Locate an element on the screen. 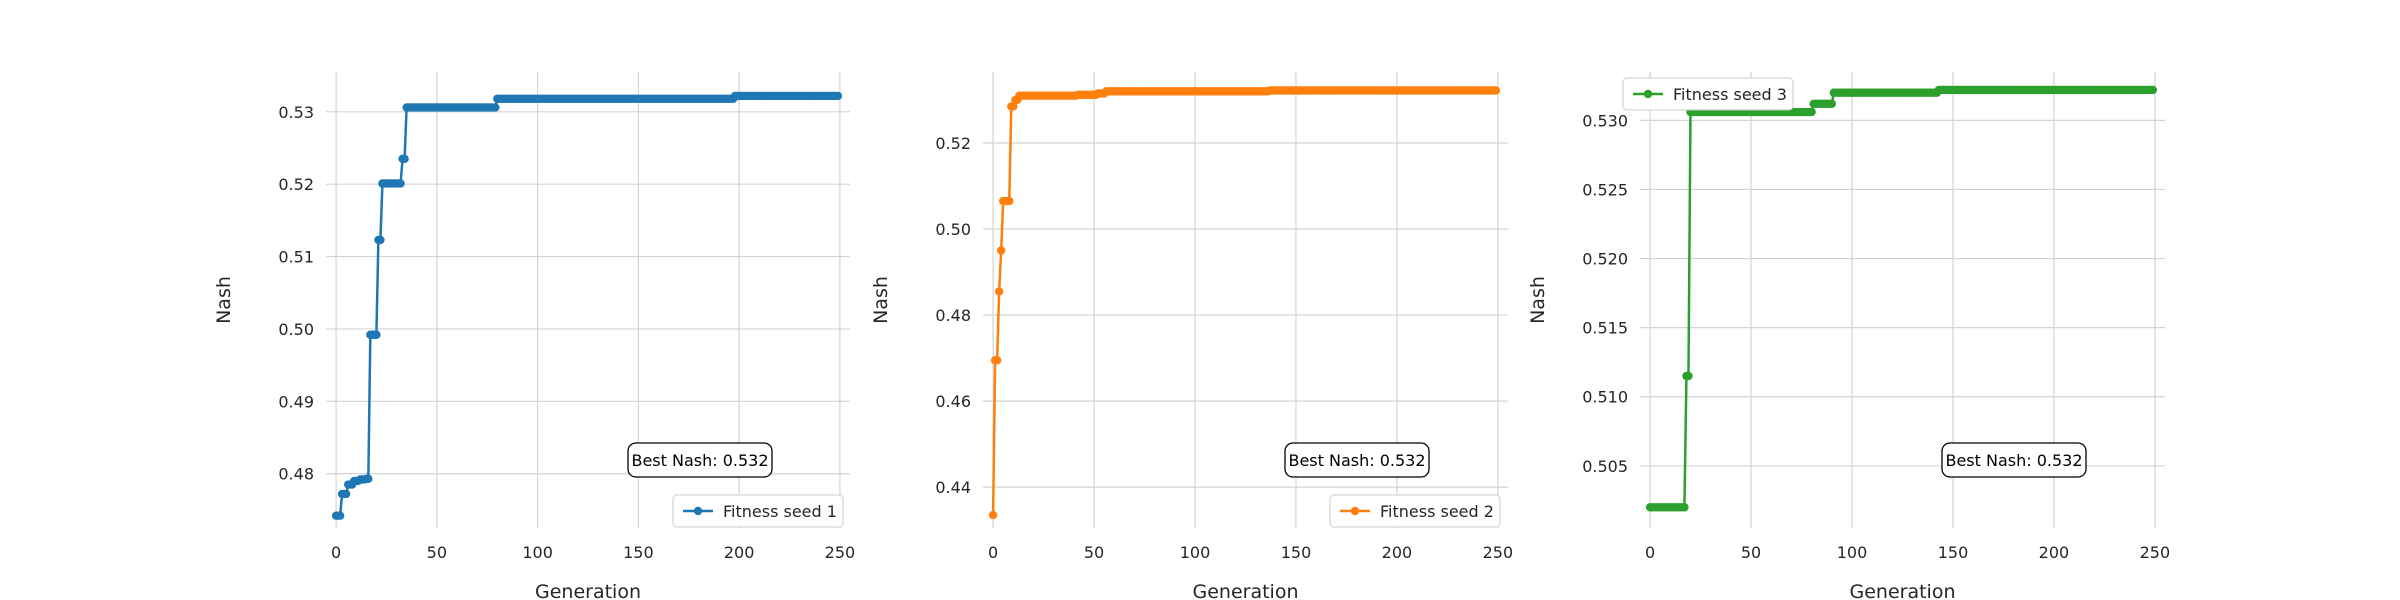 The width and height of the screenshot is (2400, 600). legend-label: Fitness seed 1 is located at coordinates (780, 511).